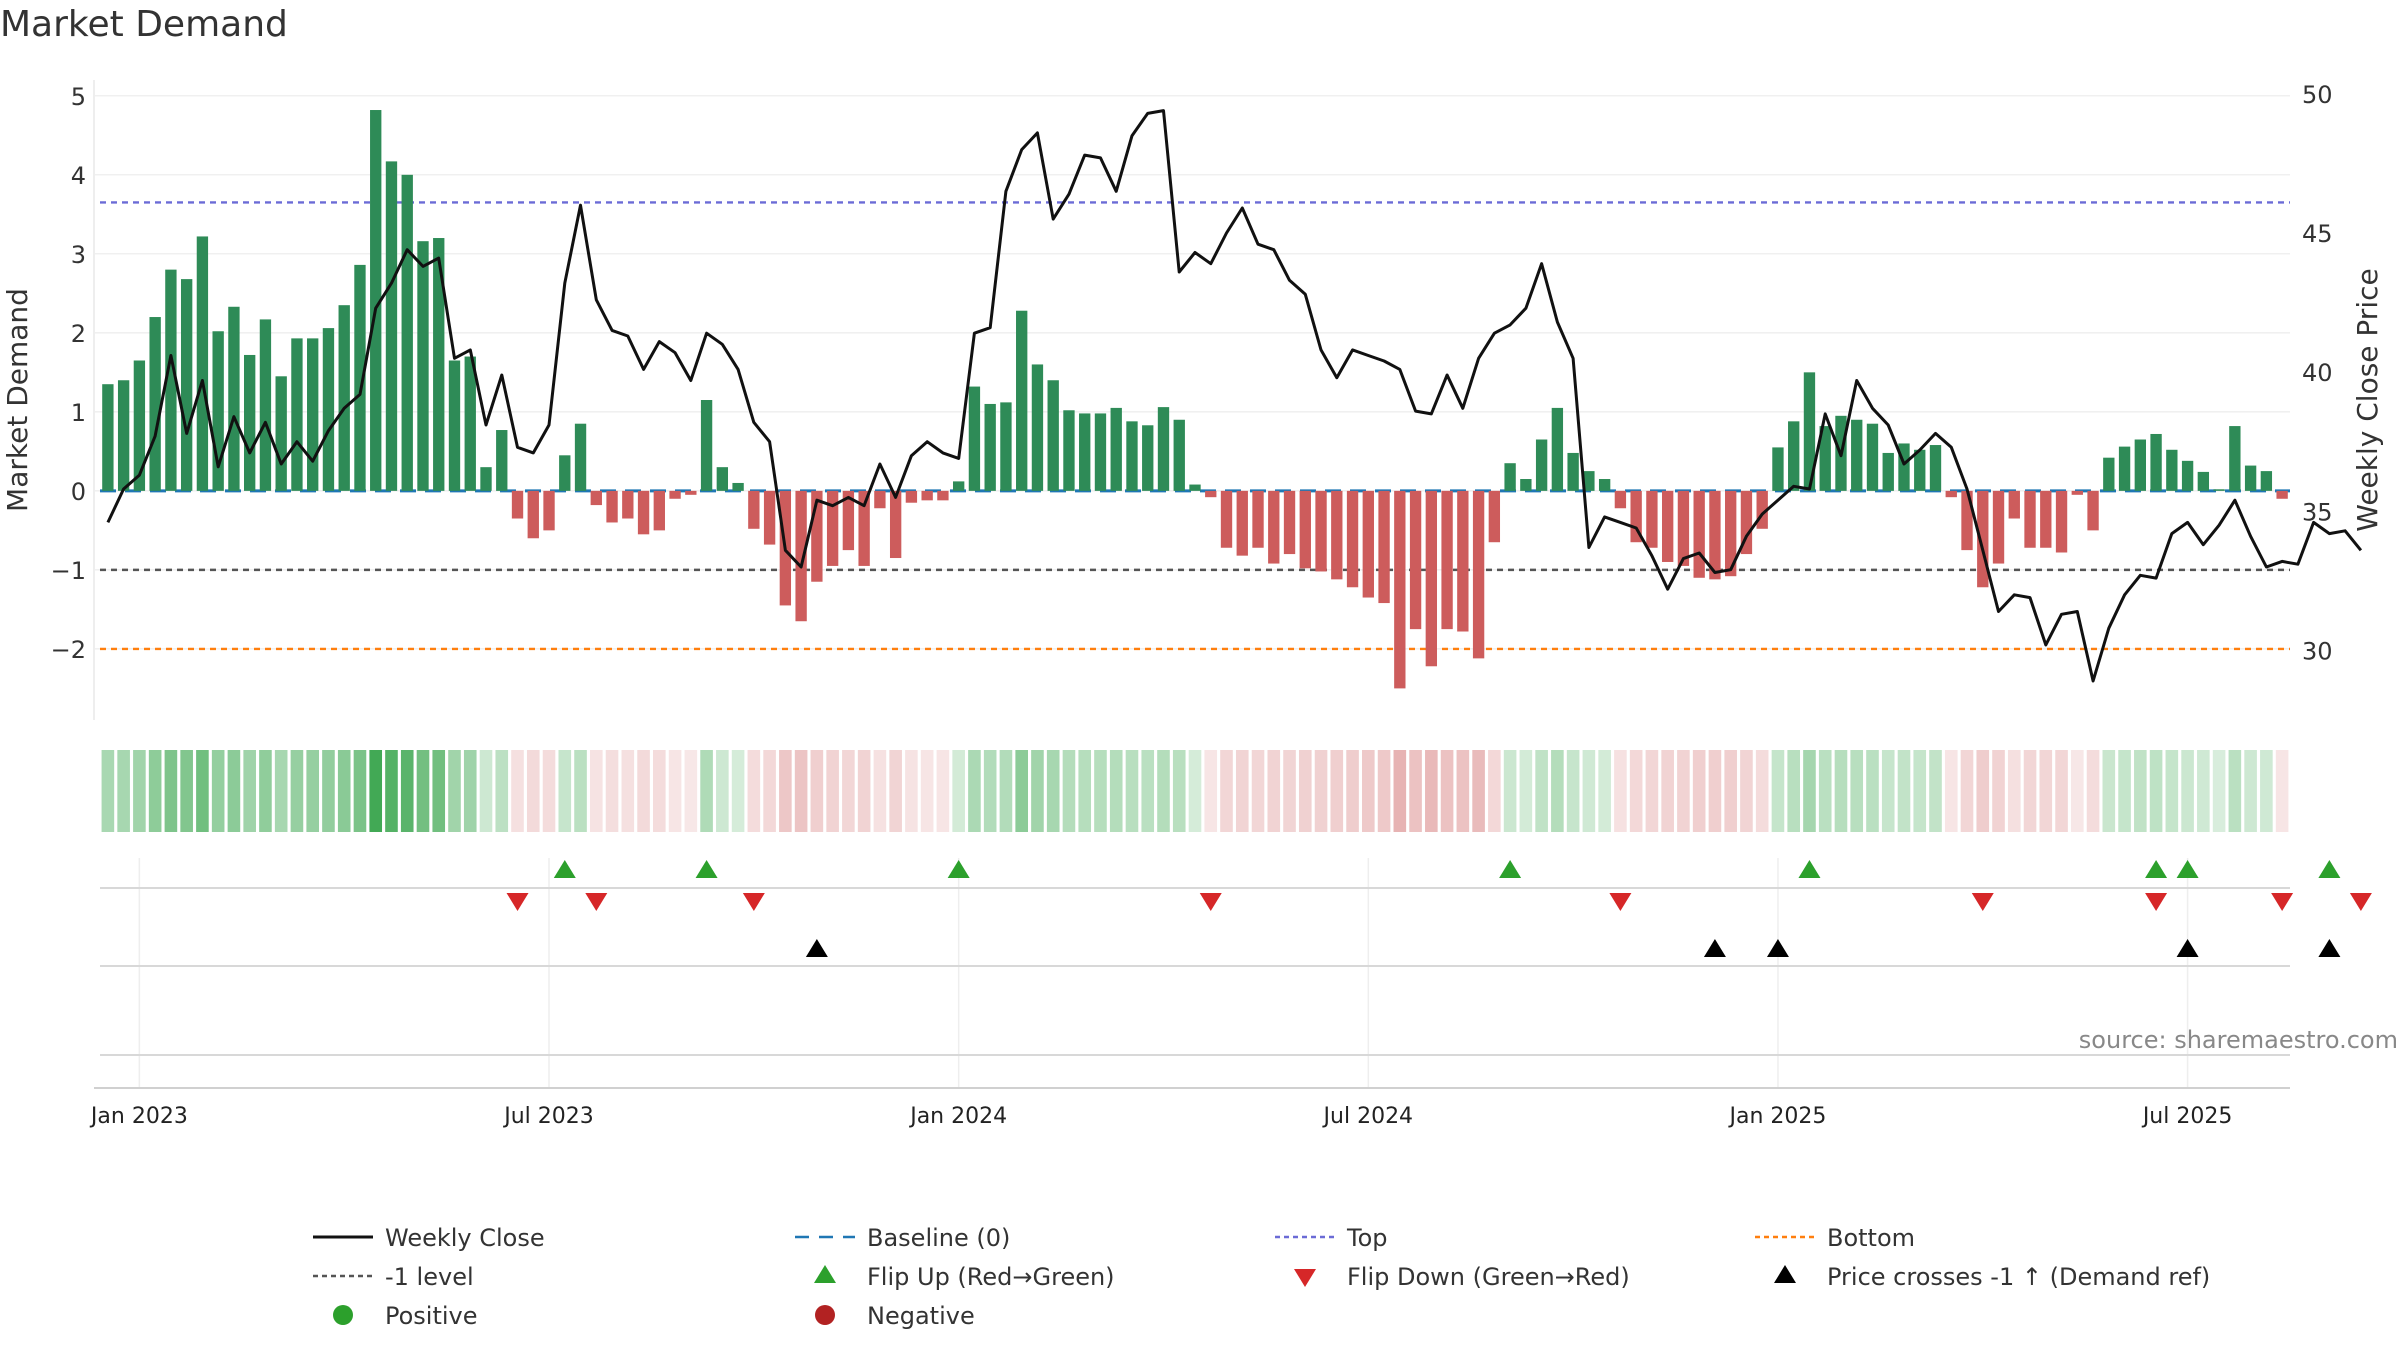  What do you see at coordinates (1488, 1277) in the screenshot?
I see `flipdown-legend-label: Flip Down (Green→Red)` at bounding box center [1488, 1277].